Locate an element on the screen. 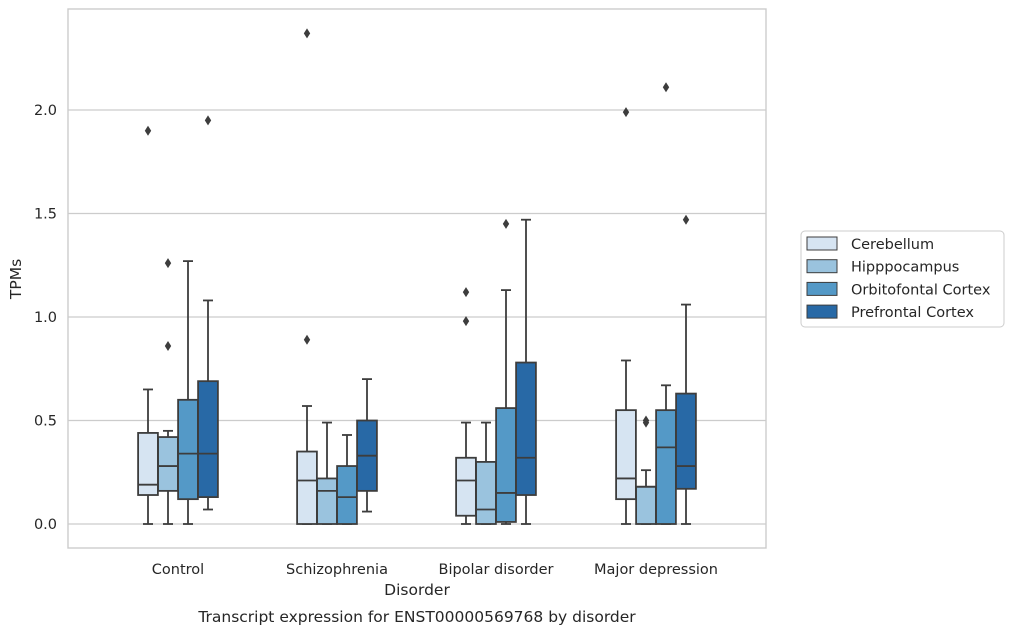 This screenshot has width=1014, height=634. y-tick-labels: 0.0 0.5 1.0 1.5 2.0 is located at coordinates (45, 318).